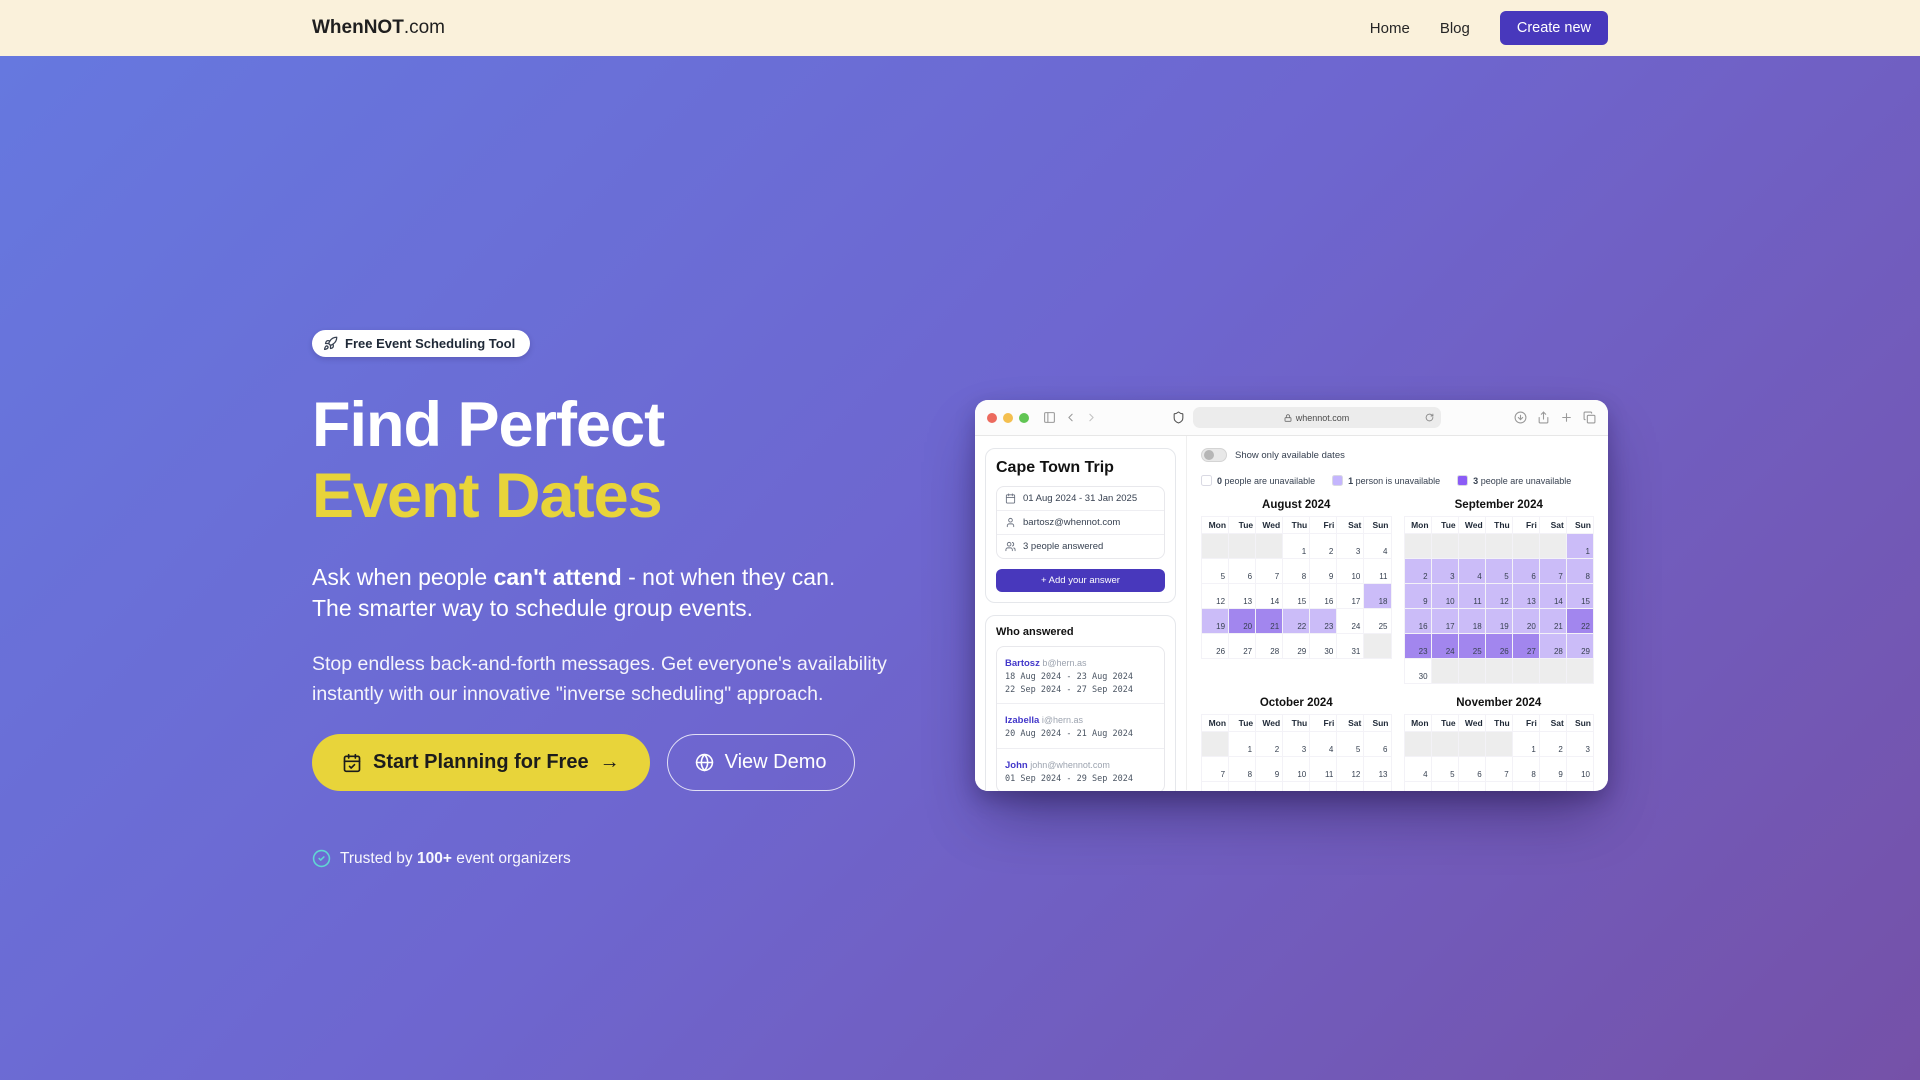  What do you see at coordinates (1215, 646) in the screenshot?
I see `calendar-day-cell: 26` at bounding box center [1215, 646].